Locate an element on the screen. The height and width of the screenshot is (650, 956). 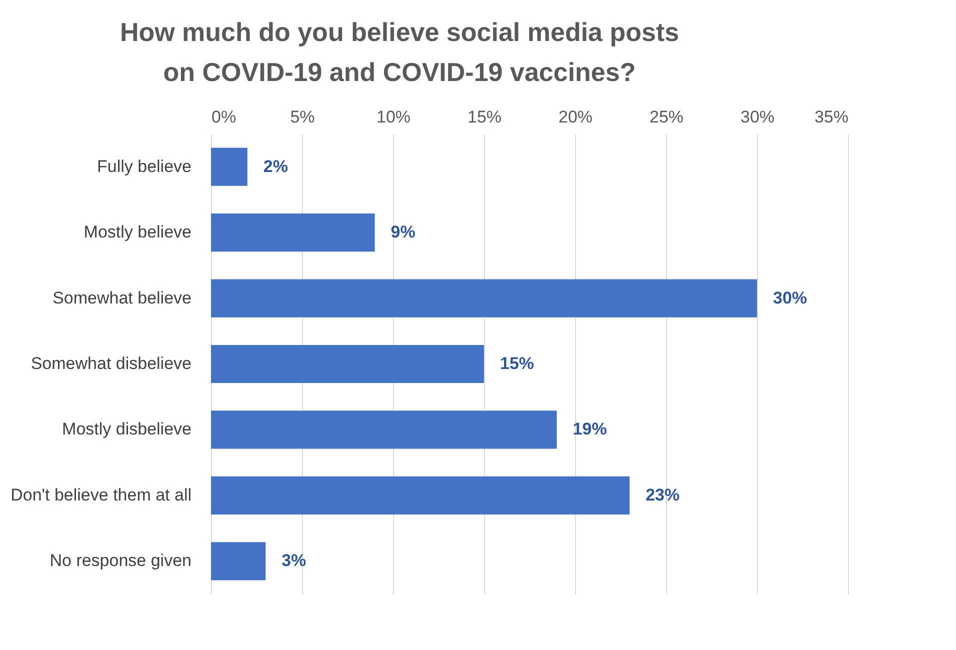
data-label: 2% is located at coordinates (275, 166).